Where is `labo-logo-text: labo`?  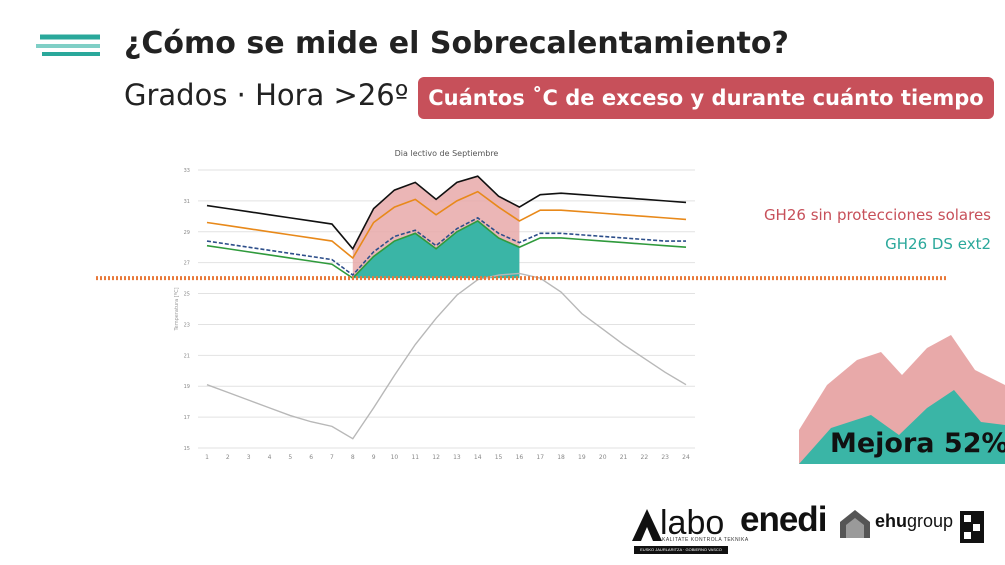 labo-logo-text: labo is located at coordinates (692, 523).